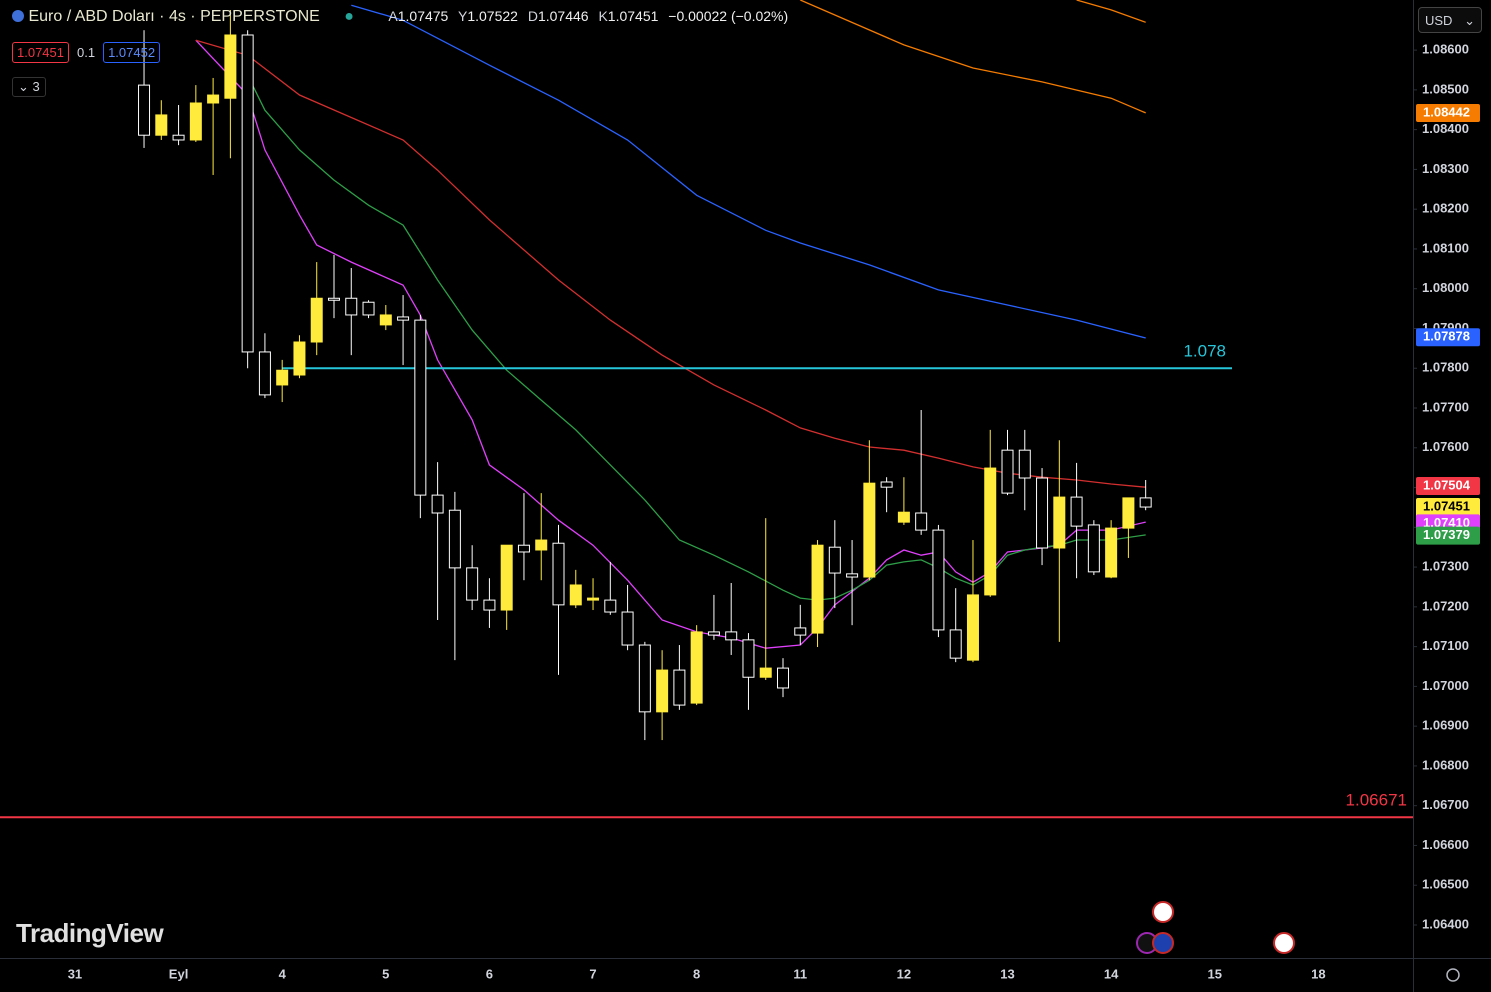 The width and height of the screenshot is (1491, 992). I want to click on indicators-toggle: ⌄ 3, so click(29, 87).